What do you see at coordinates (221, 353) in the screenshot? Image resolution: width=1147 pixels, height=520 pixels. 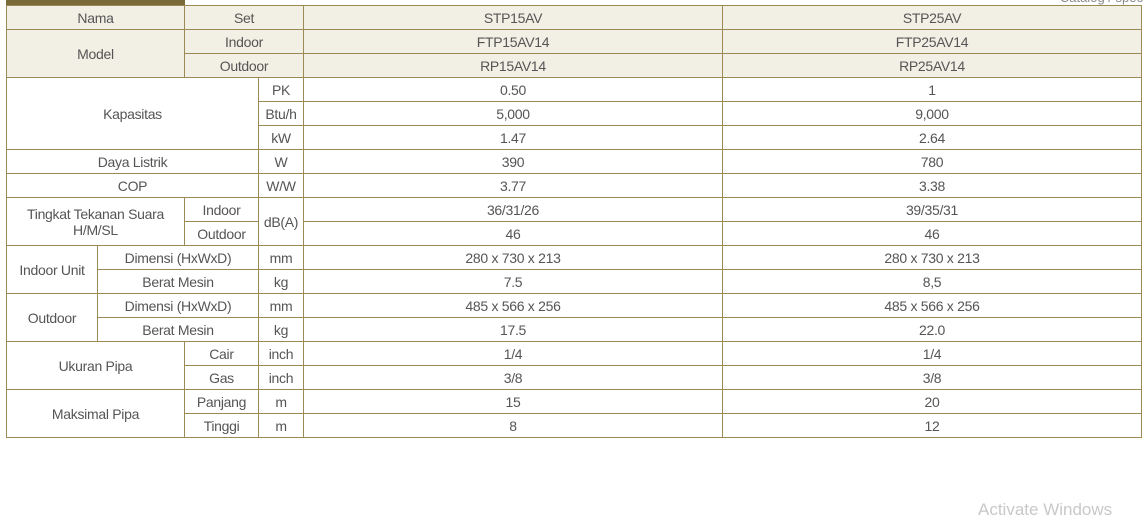 I see `sub-label: Cair` at bounding box center [221, 353].